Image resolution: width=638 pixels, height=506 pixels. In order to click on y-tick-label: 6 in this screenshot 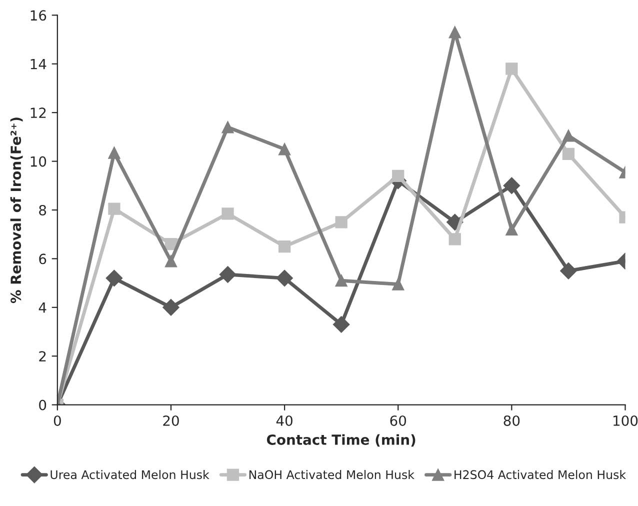, I will do `click(42, 259)`.